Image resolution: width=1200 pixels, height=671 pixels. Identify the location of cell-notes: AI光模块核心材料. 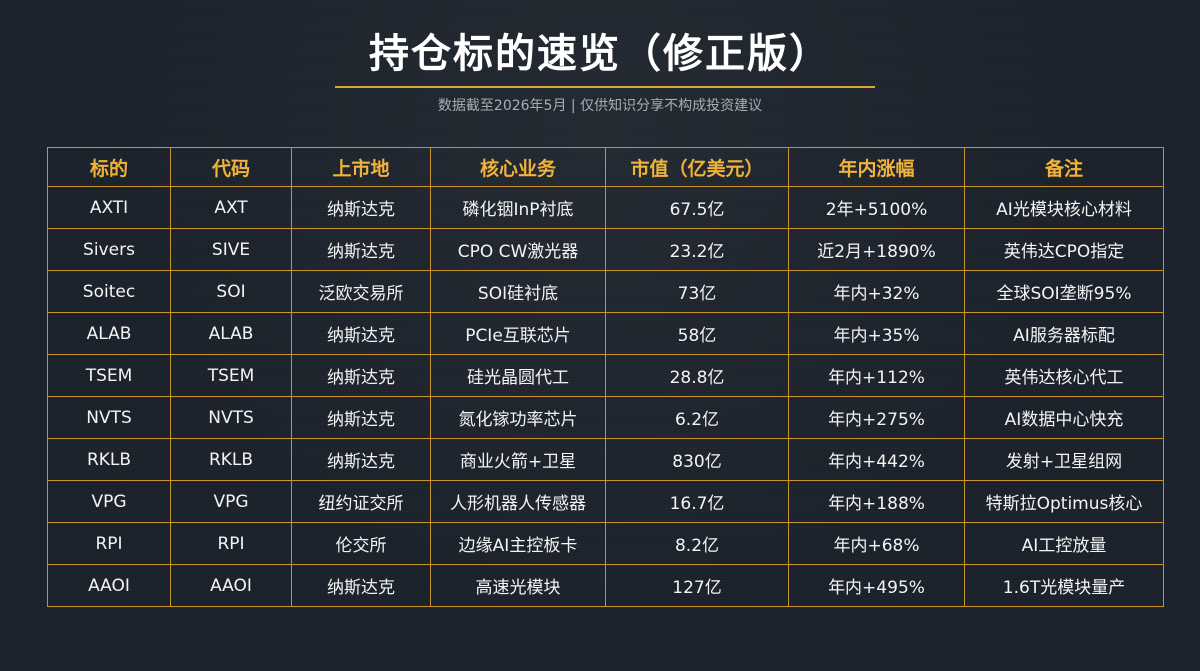
(1064, 207).